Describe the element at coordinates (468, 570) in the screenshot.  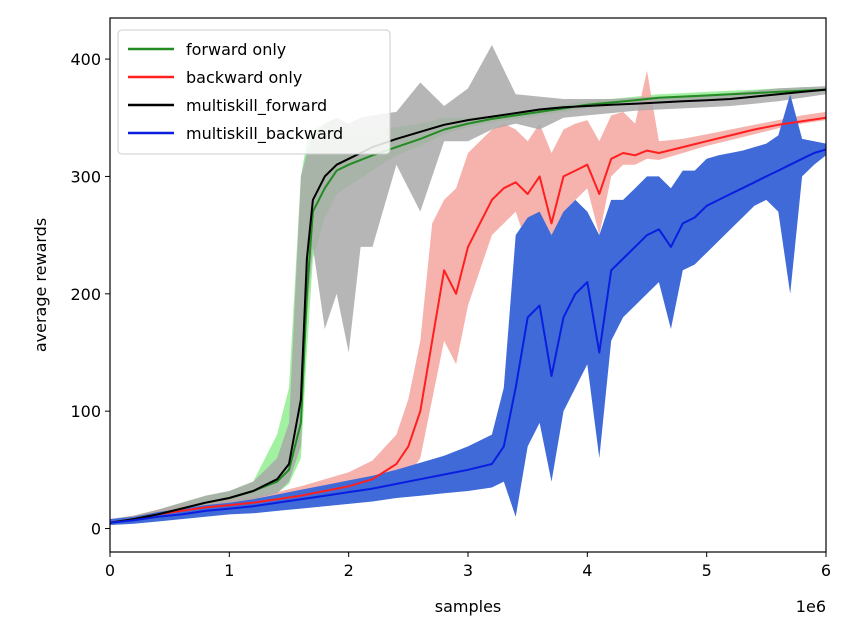
I see `x-tick-label: 3` at that location.